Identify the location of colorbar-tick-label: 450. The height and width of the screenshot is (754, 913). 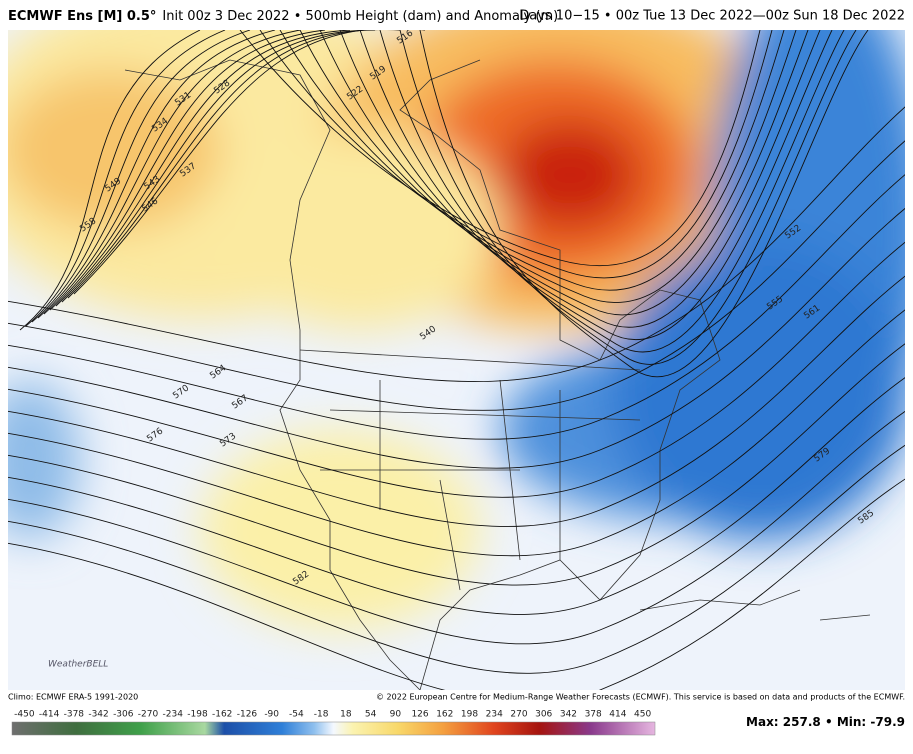
(642, 715).